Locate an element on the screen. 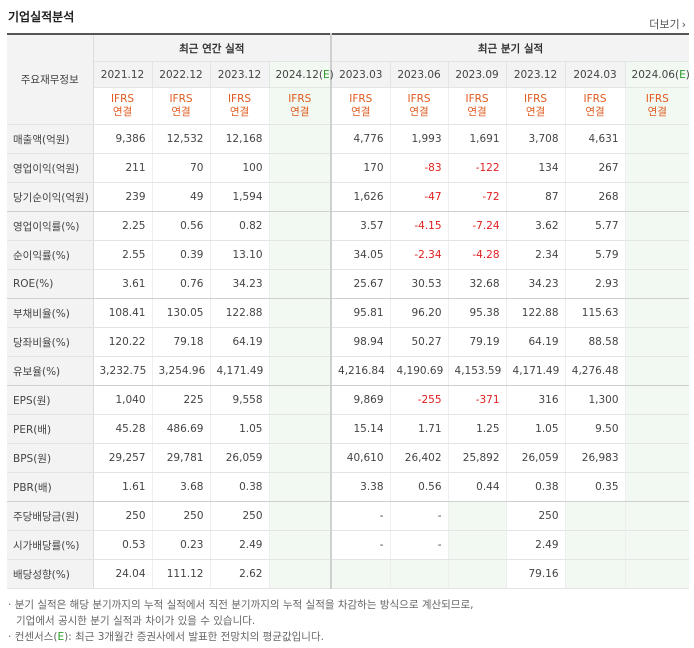 This screenshot has width=694, height=648. table-cell: 2.62 is located at coordinates (239, 574).